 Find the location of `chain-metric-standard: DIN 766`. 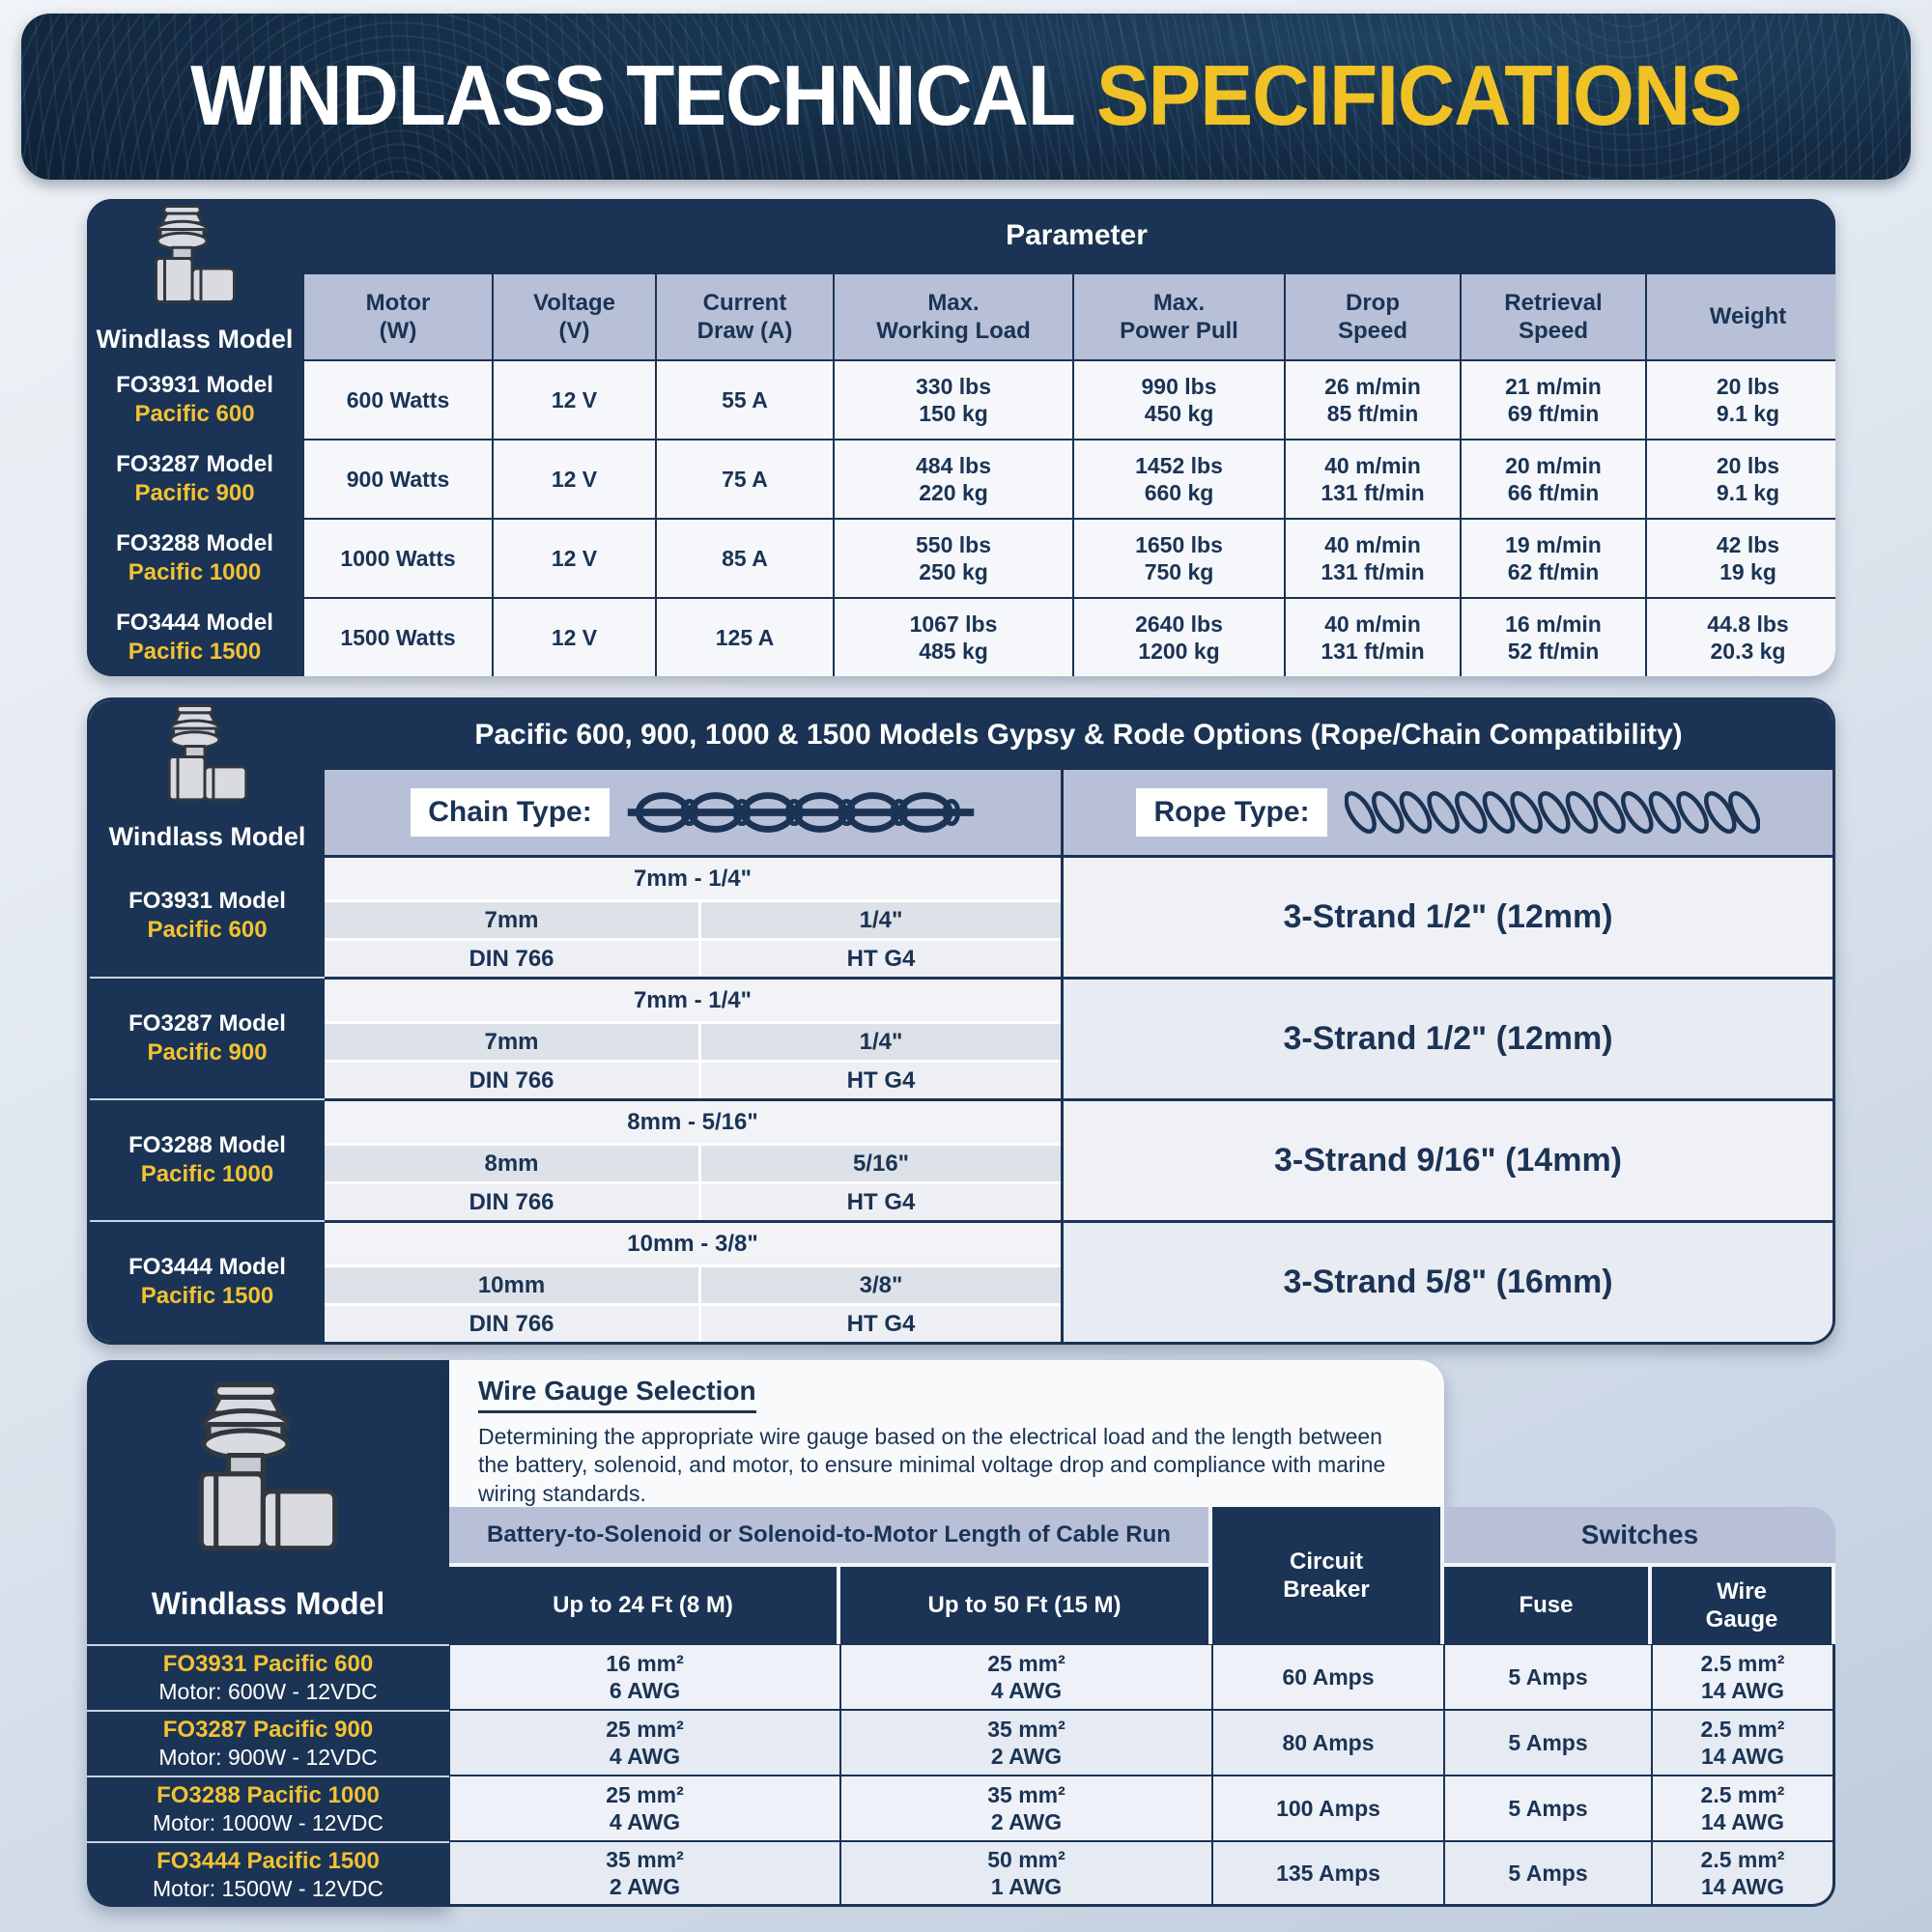

chain-metric-standard: DIN 766 is located at coordinates (513, 957).